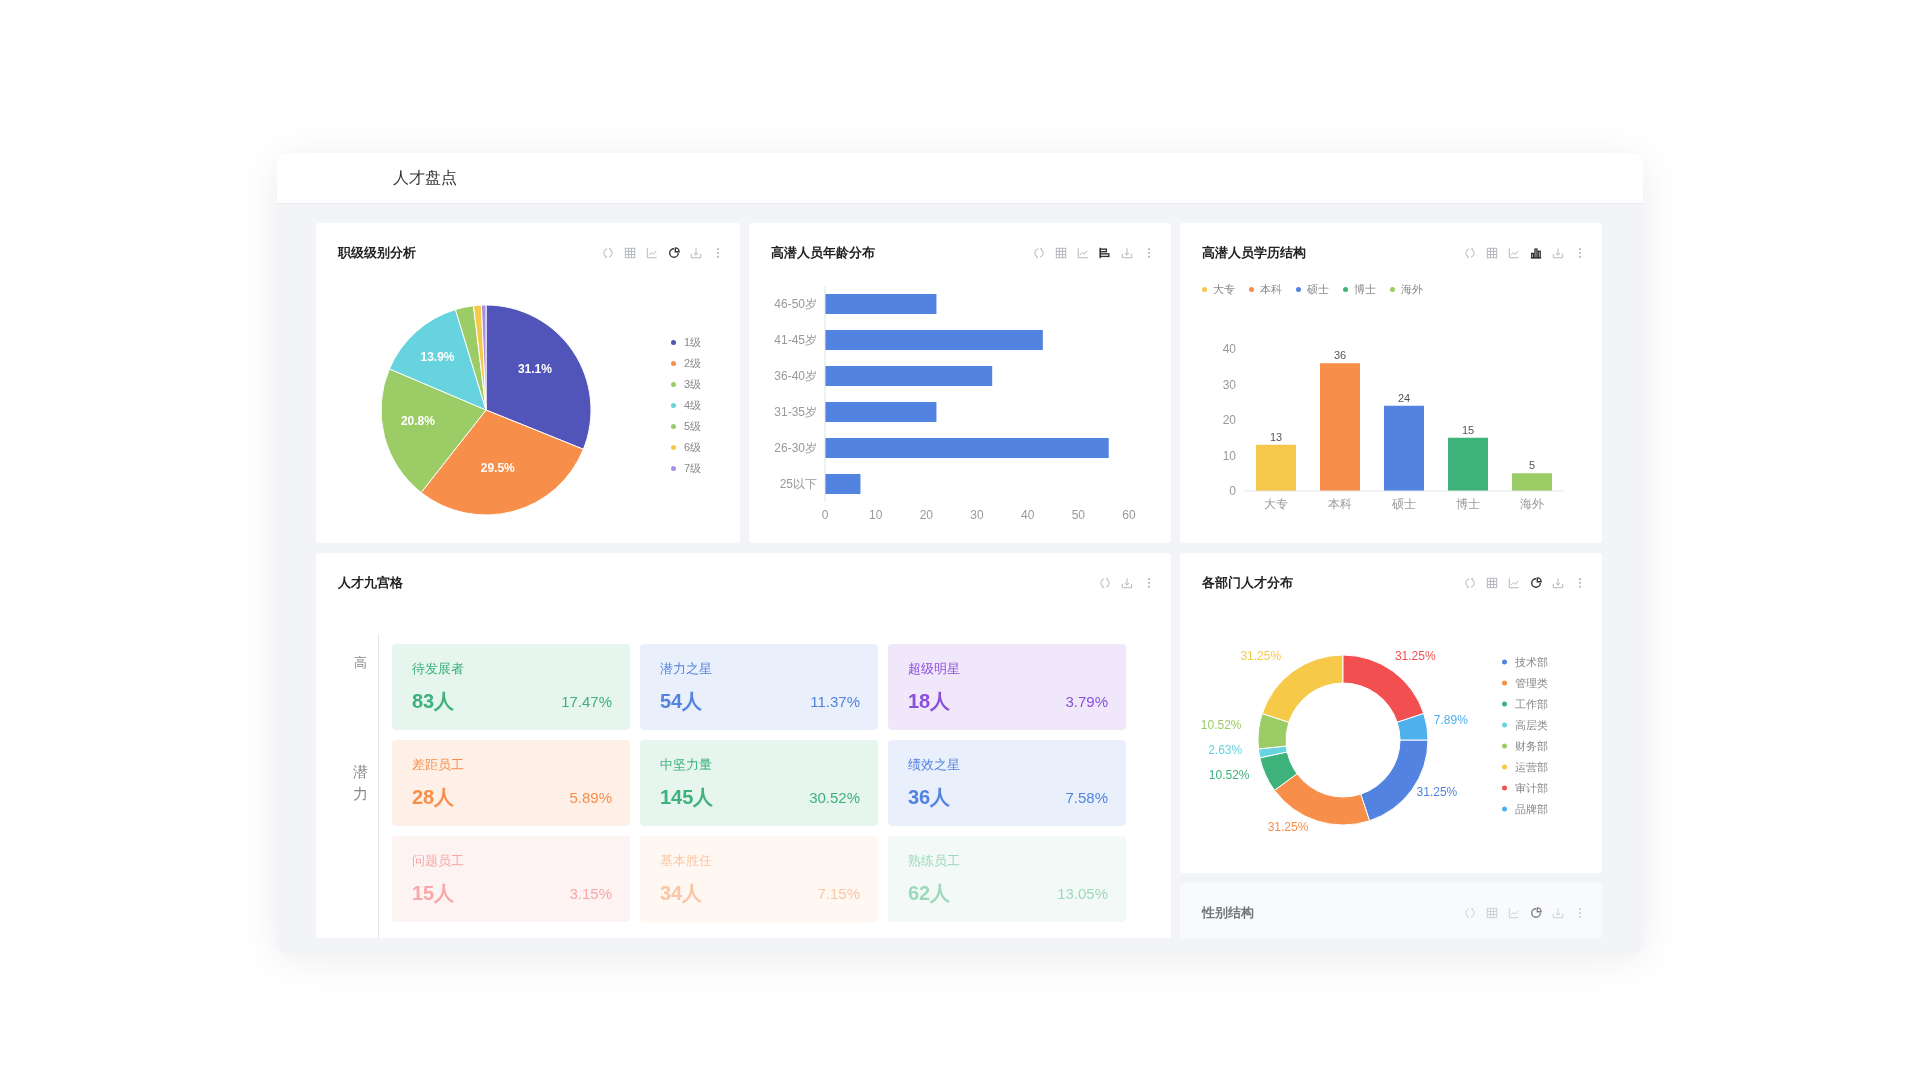 This screenshot has width=1920, height=1080. I want to click on legend-label: 6级, so click(693, 447).